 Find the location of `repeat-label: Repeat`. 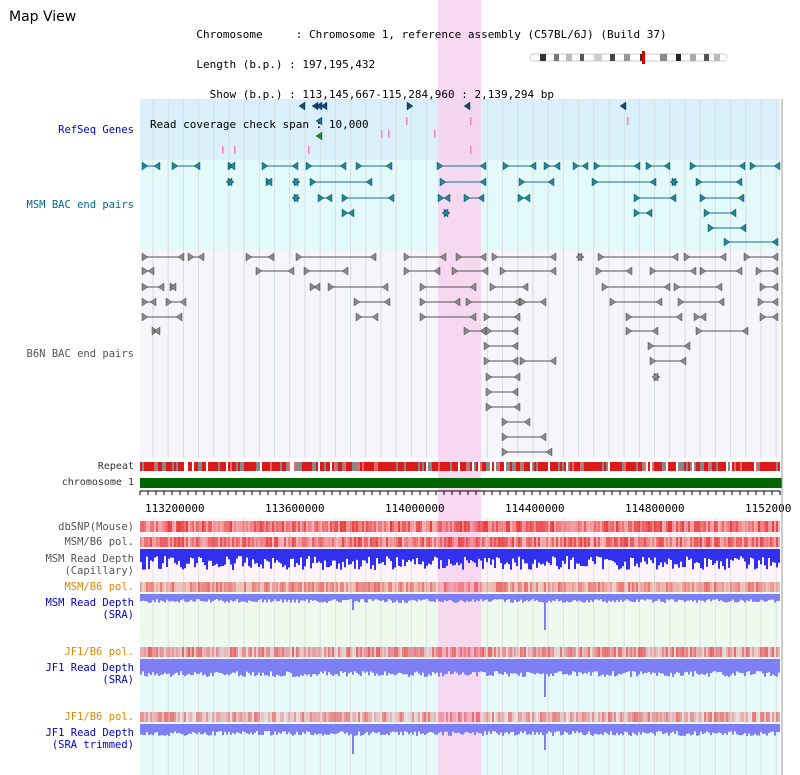

repeat-label: Repeat is located at coordinates (115, 466).